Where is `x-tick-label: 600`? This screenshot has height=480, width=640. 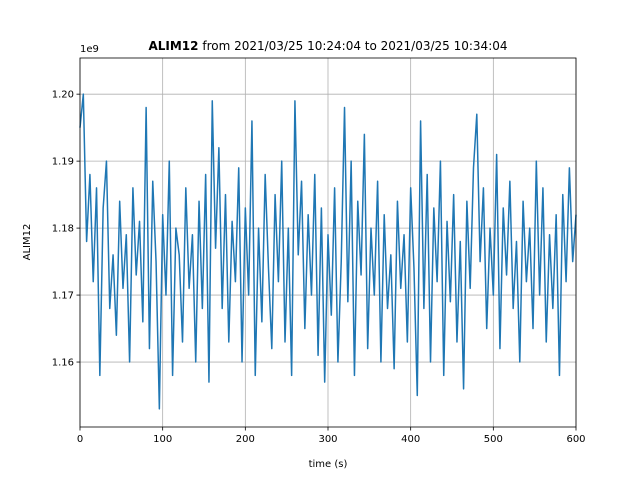
x-tick-label: 600 is located at coordinates (575, 439).